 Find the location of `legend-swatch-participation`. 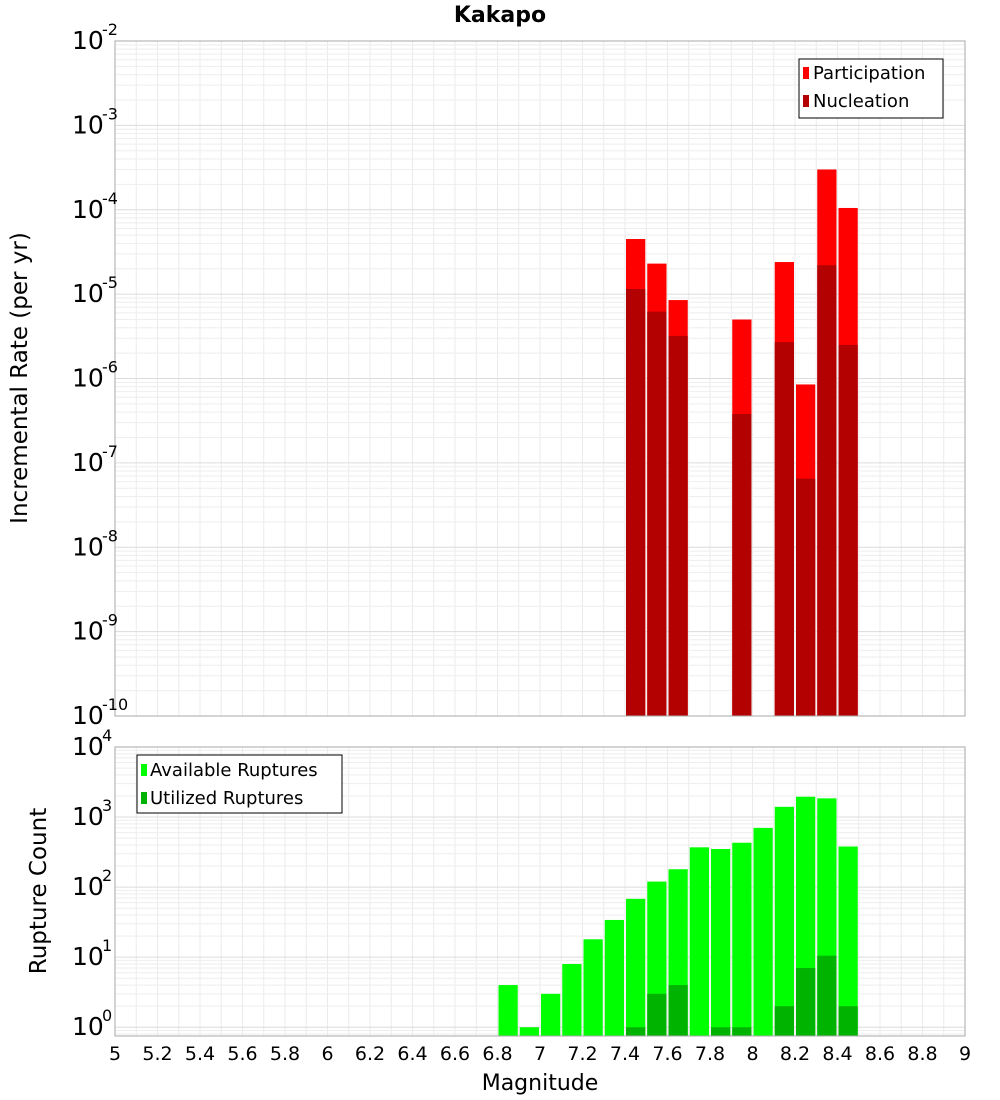

legend-swatch-participation is located at coordinates (806, 73).